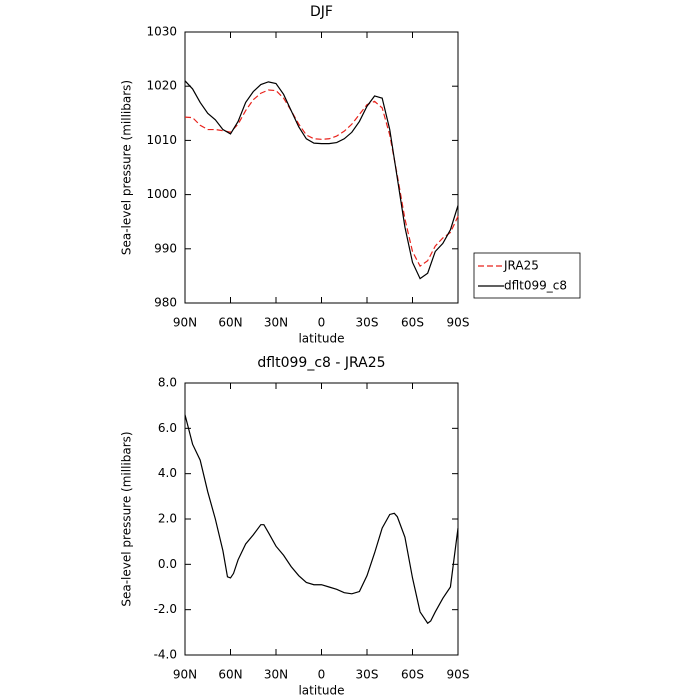  Describe the element at coordinates (165, 609) in the screenshot. I see `y-tick-label: -2.0` at that location.